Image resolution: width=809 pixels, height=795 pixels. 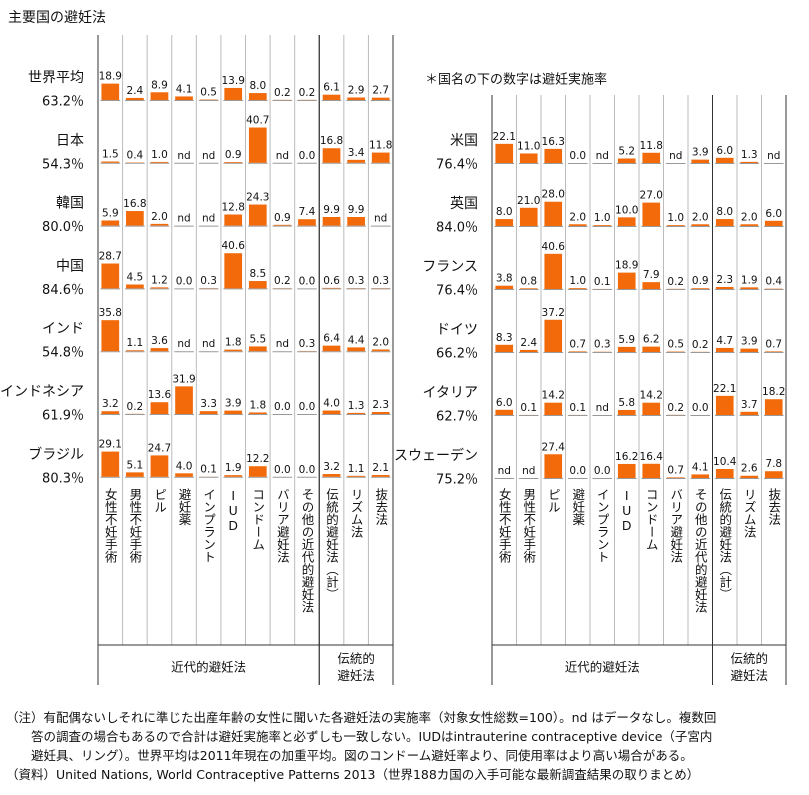 What do you see at coordinates (356, 153) in the screenshot?
I see `value-label: 3.4` at bounding box center [356, 153].